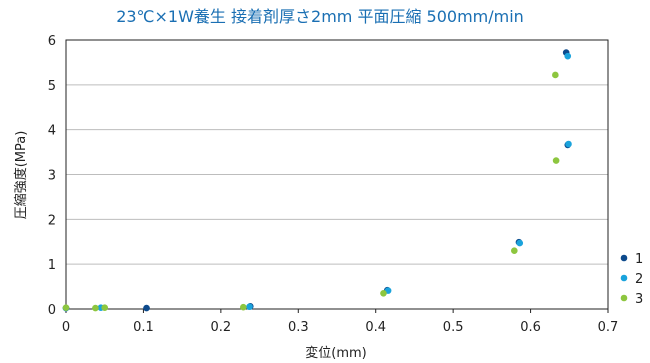 This screenshot has height=363, width=650. Describe the element at coordinates (52, 131) in the screenshot. I see `y-tick-label: 4` at that location.